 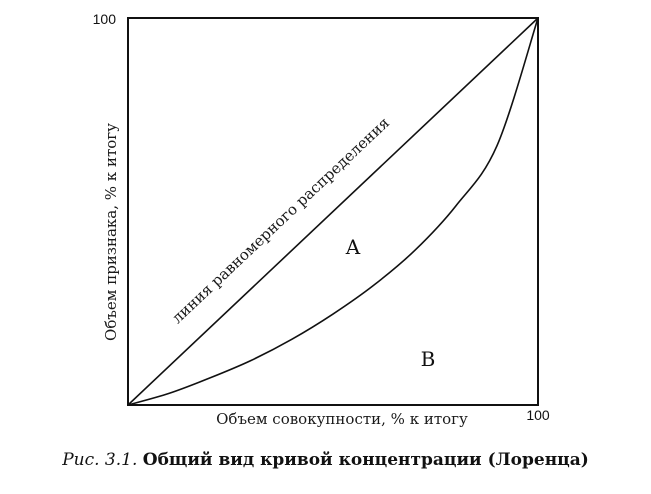 What do you see at coordinates (538, 415) in the screenshot?
I see `x-tick-label-max: 100` at bounding box center [538, 415].